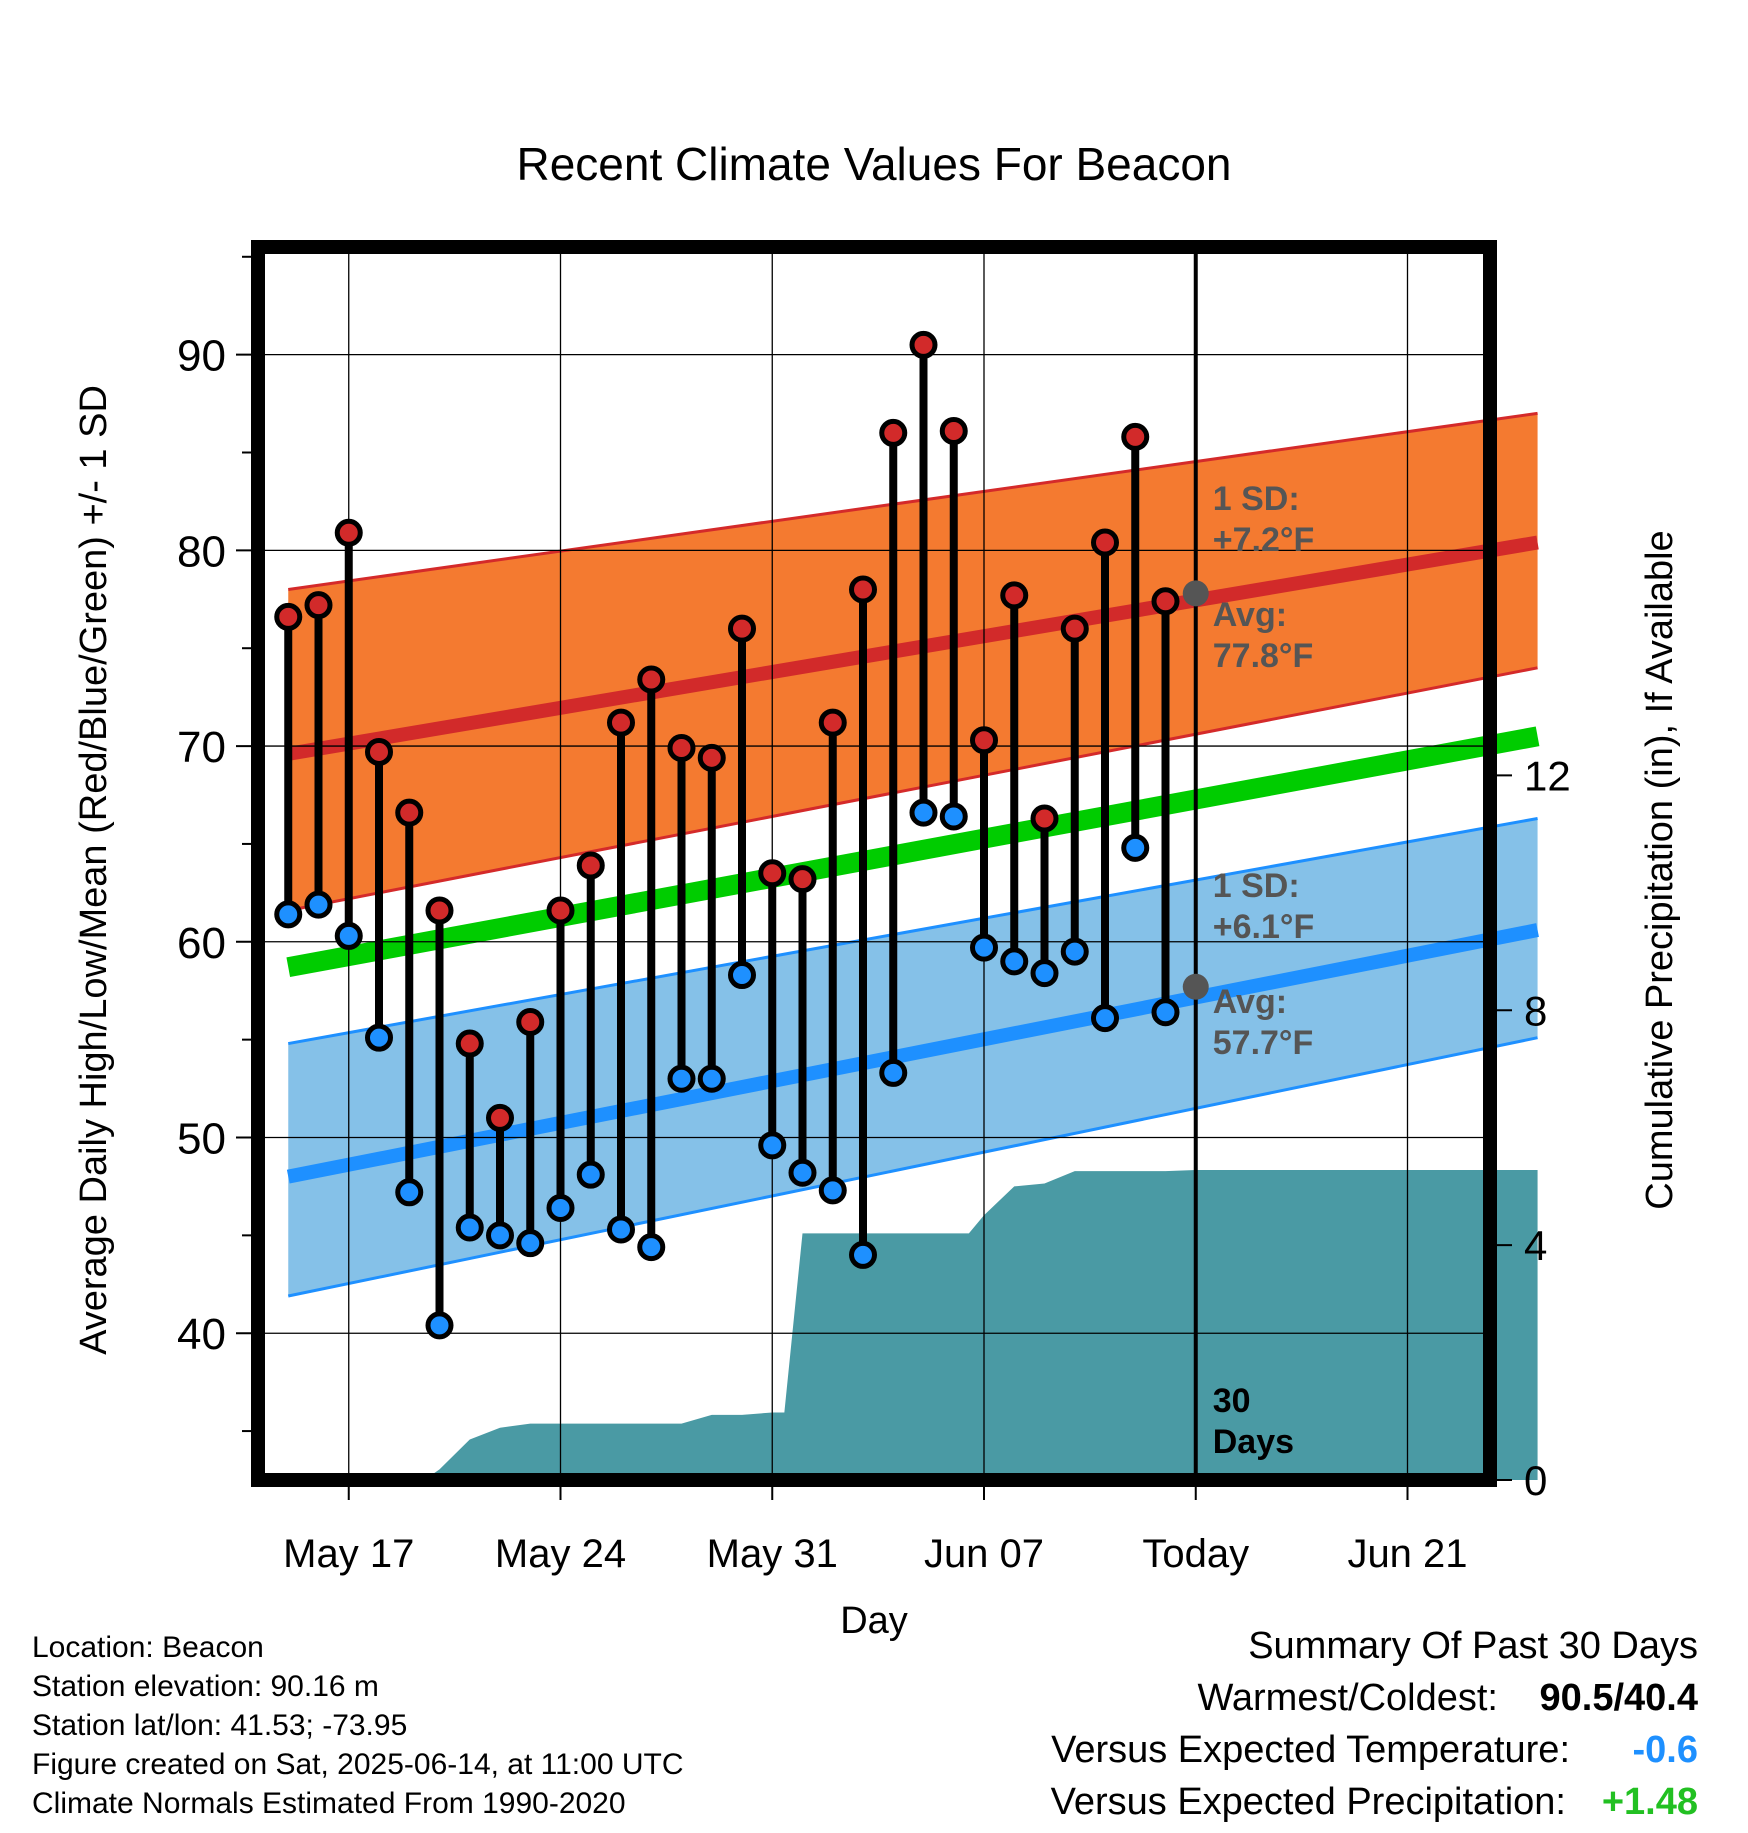  What do you see at coordinates (1407, 1554) in the screenshot?
I see `x-tick-label: Jun 21` at bounding box center [1407, 1554].